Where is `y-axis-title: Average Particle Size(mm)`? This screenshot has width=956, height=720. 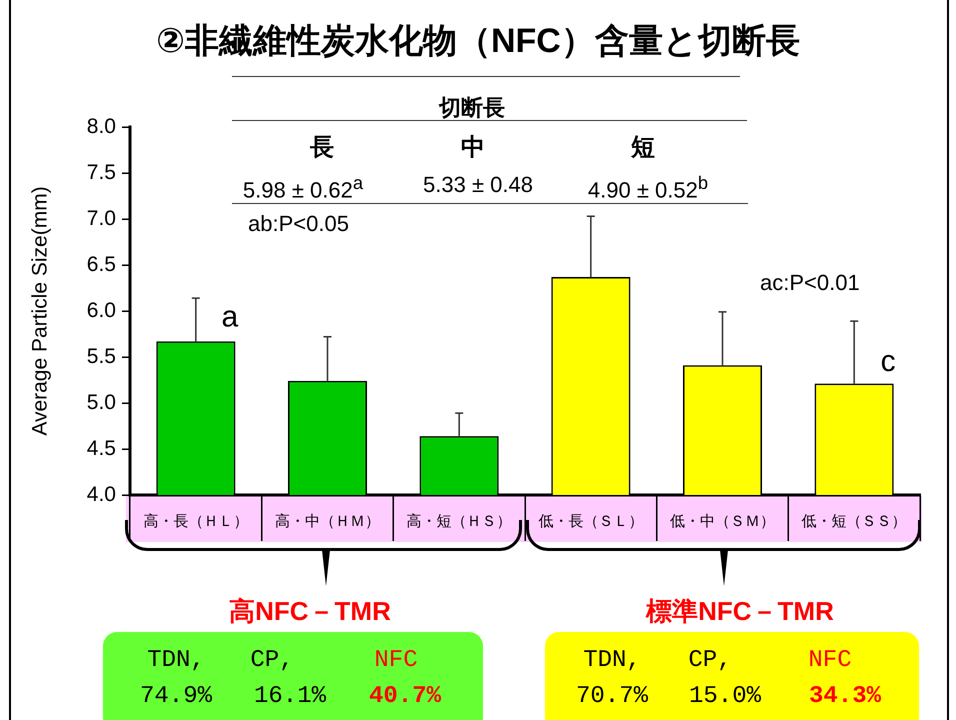 y-axis-title: Average Particle Size(mm) is located at coordinates (40, 311).